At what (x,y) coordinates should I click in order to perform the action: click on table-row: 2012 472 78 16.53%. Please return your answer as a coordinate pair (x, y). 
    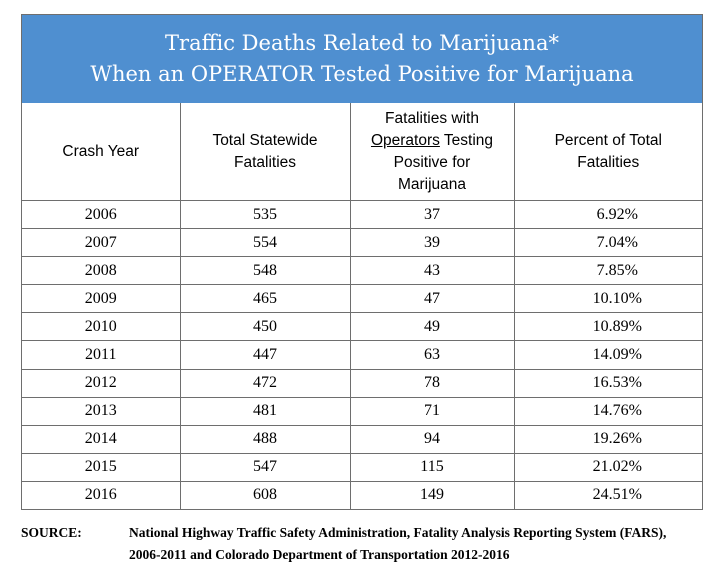
    Looking at the image, I should click on (362, 383).